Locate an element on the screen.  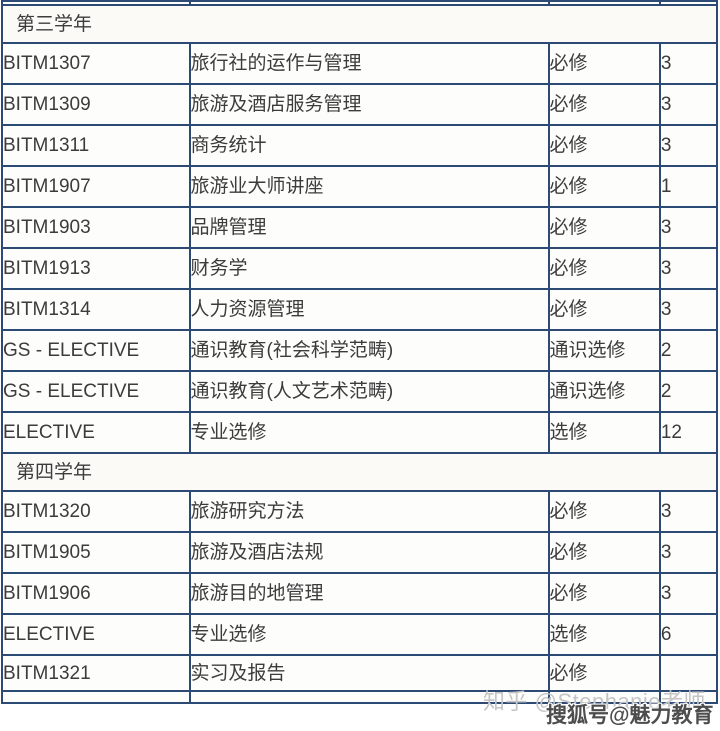
table-cell-code: BITM1307 is located at coordinates (96, 63).